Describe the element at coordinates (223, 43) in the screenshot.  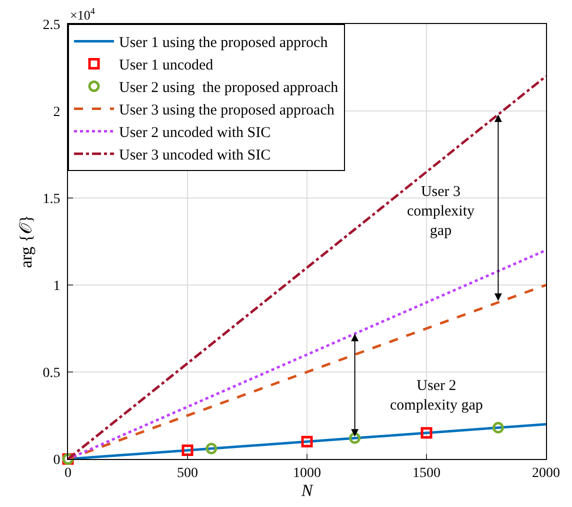
I see `legend-label: User 1 using the proposed approch` at that location.